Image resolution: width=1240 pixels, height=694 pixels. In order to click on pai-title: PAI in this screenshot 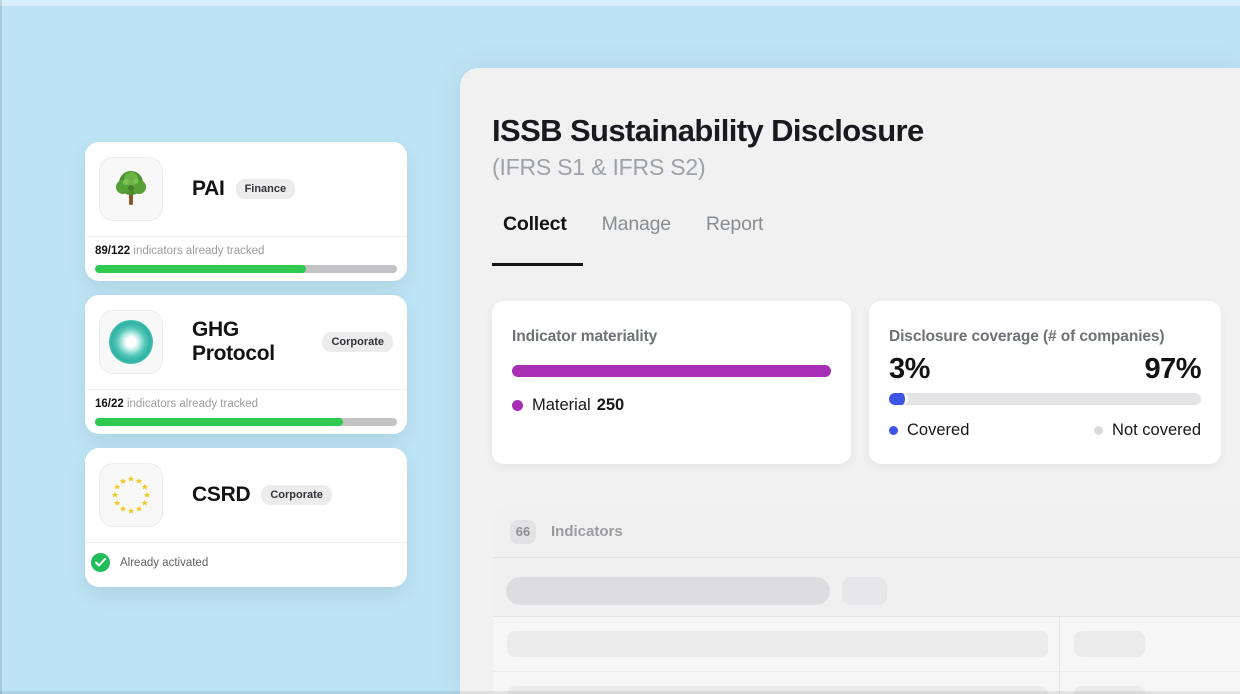, I will do `click(208, 188)`.